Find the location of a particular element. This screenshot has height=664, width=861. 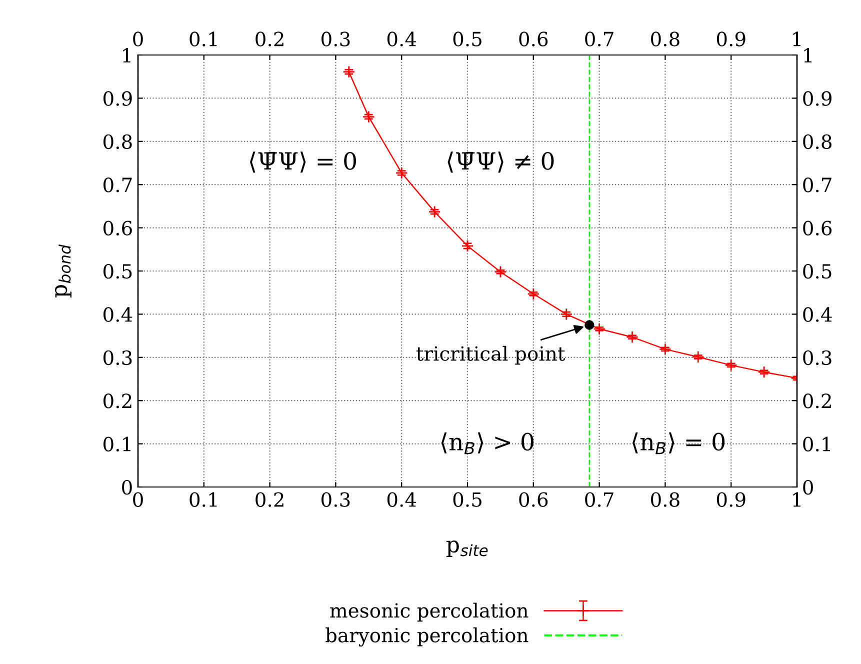

y-tick-label: 0.4 is located at coordinates (118, 314).